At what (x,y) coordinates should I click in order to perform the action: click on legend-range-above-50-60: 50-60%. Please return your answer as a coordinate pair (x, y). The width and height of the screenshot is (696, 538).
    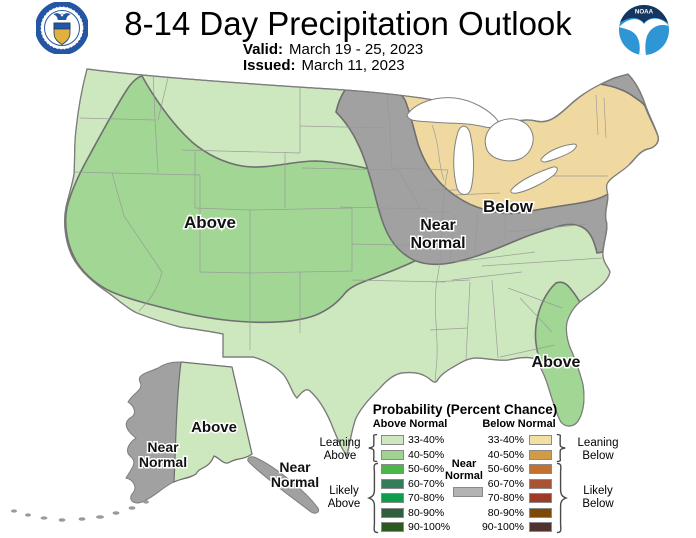
    Looking at the image, I should click on (426, 469).